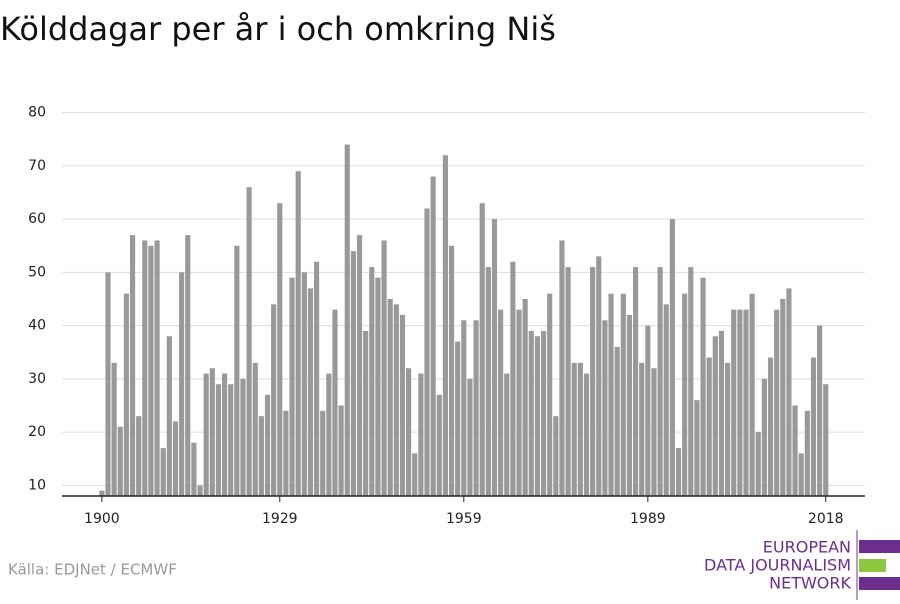 The height and width of the screenshot is (604, 900). What do you see at coordinates (92, 570) in the screenshot?
I see `source: Källa: EDJNet / ECMWF` at bounding box center [92, 570].